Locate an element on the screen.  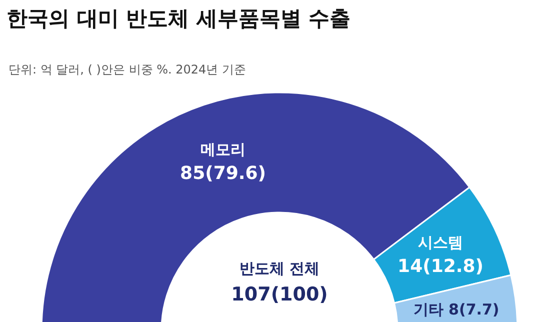
slice-label: 메모리 is located at coordinates (223, 149).